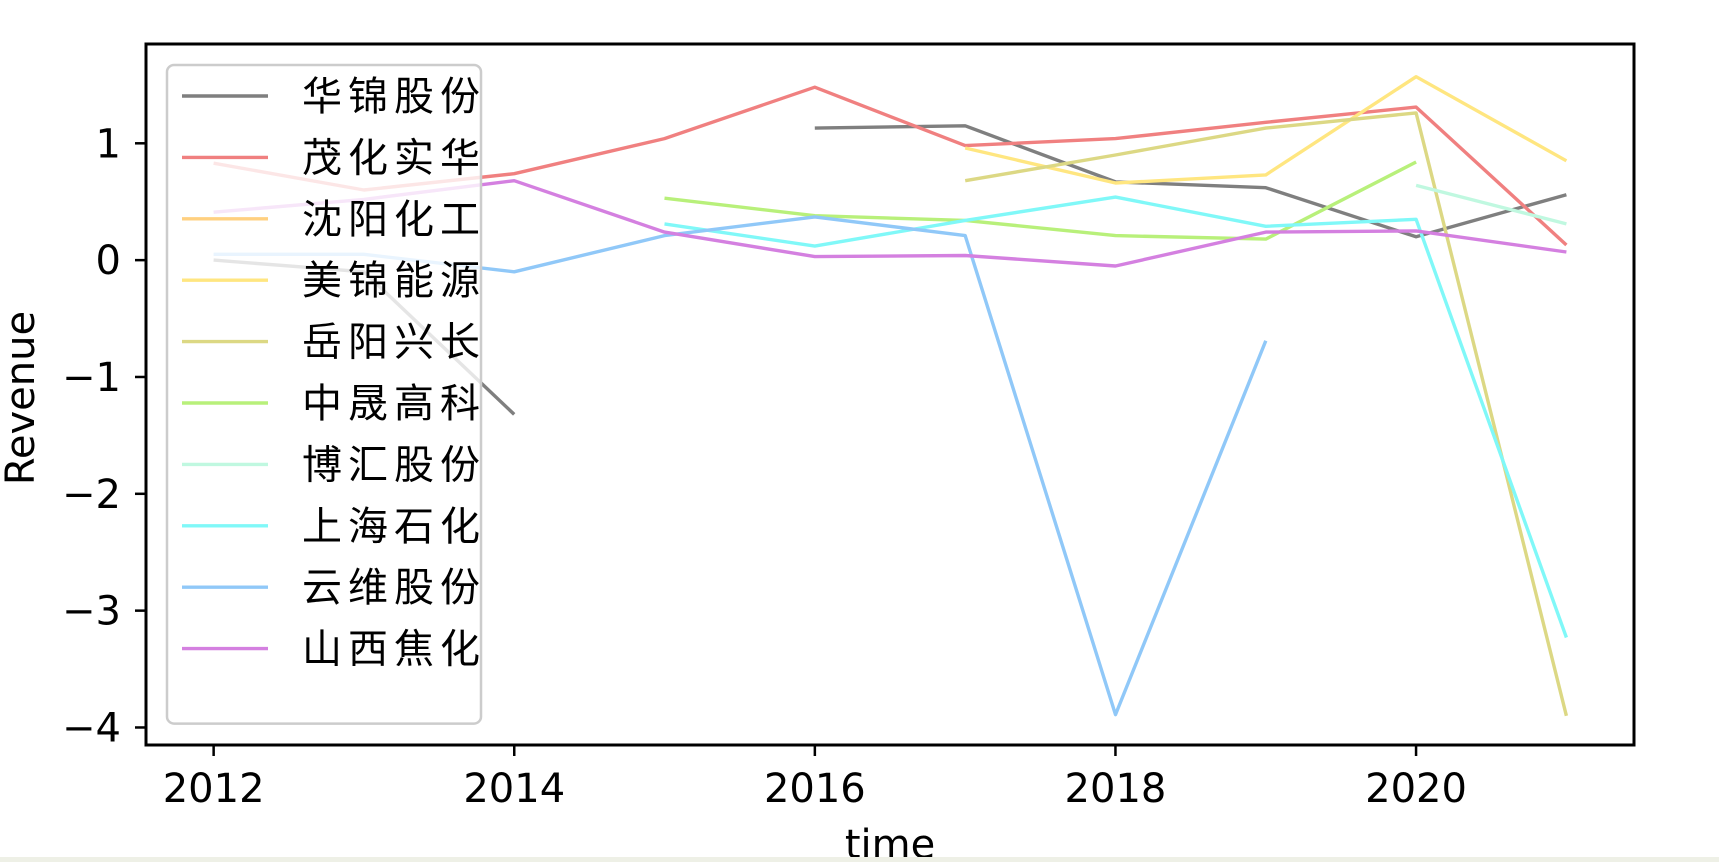 The height and width of the screenshot is (862, 1719). What do you see at coordinates (394, 281) in the screenshot?
I see `legend-label: 美锦能源` at bounding box center [394, 281].